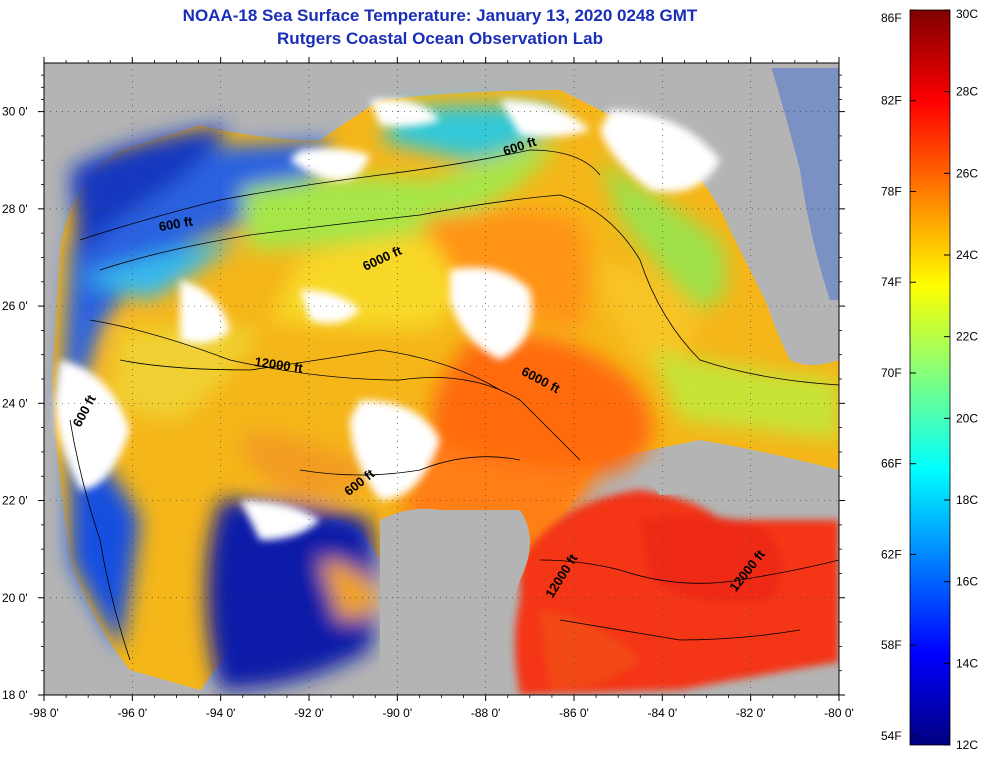 Image resolution: width=992 pixels, height=761 pixels. I want to click on lon-tick-label: -86 0', so click(574, 713).